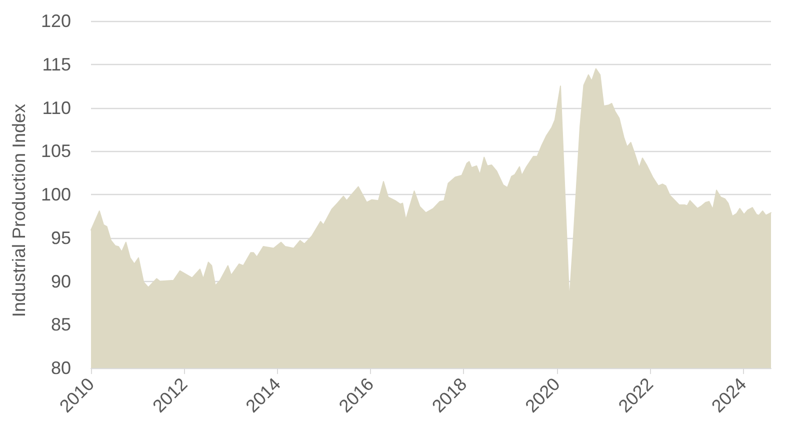  Describe the element at coordinates (55, 21) in the screenshot. I see `y-tick-label: 120` at that location.